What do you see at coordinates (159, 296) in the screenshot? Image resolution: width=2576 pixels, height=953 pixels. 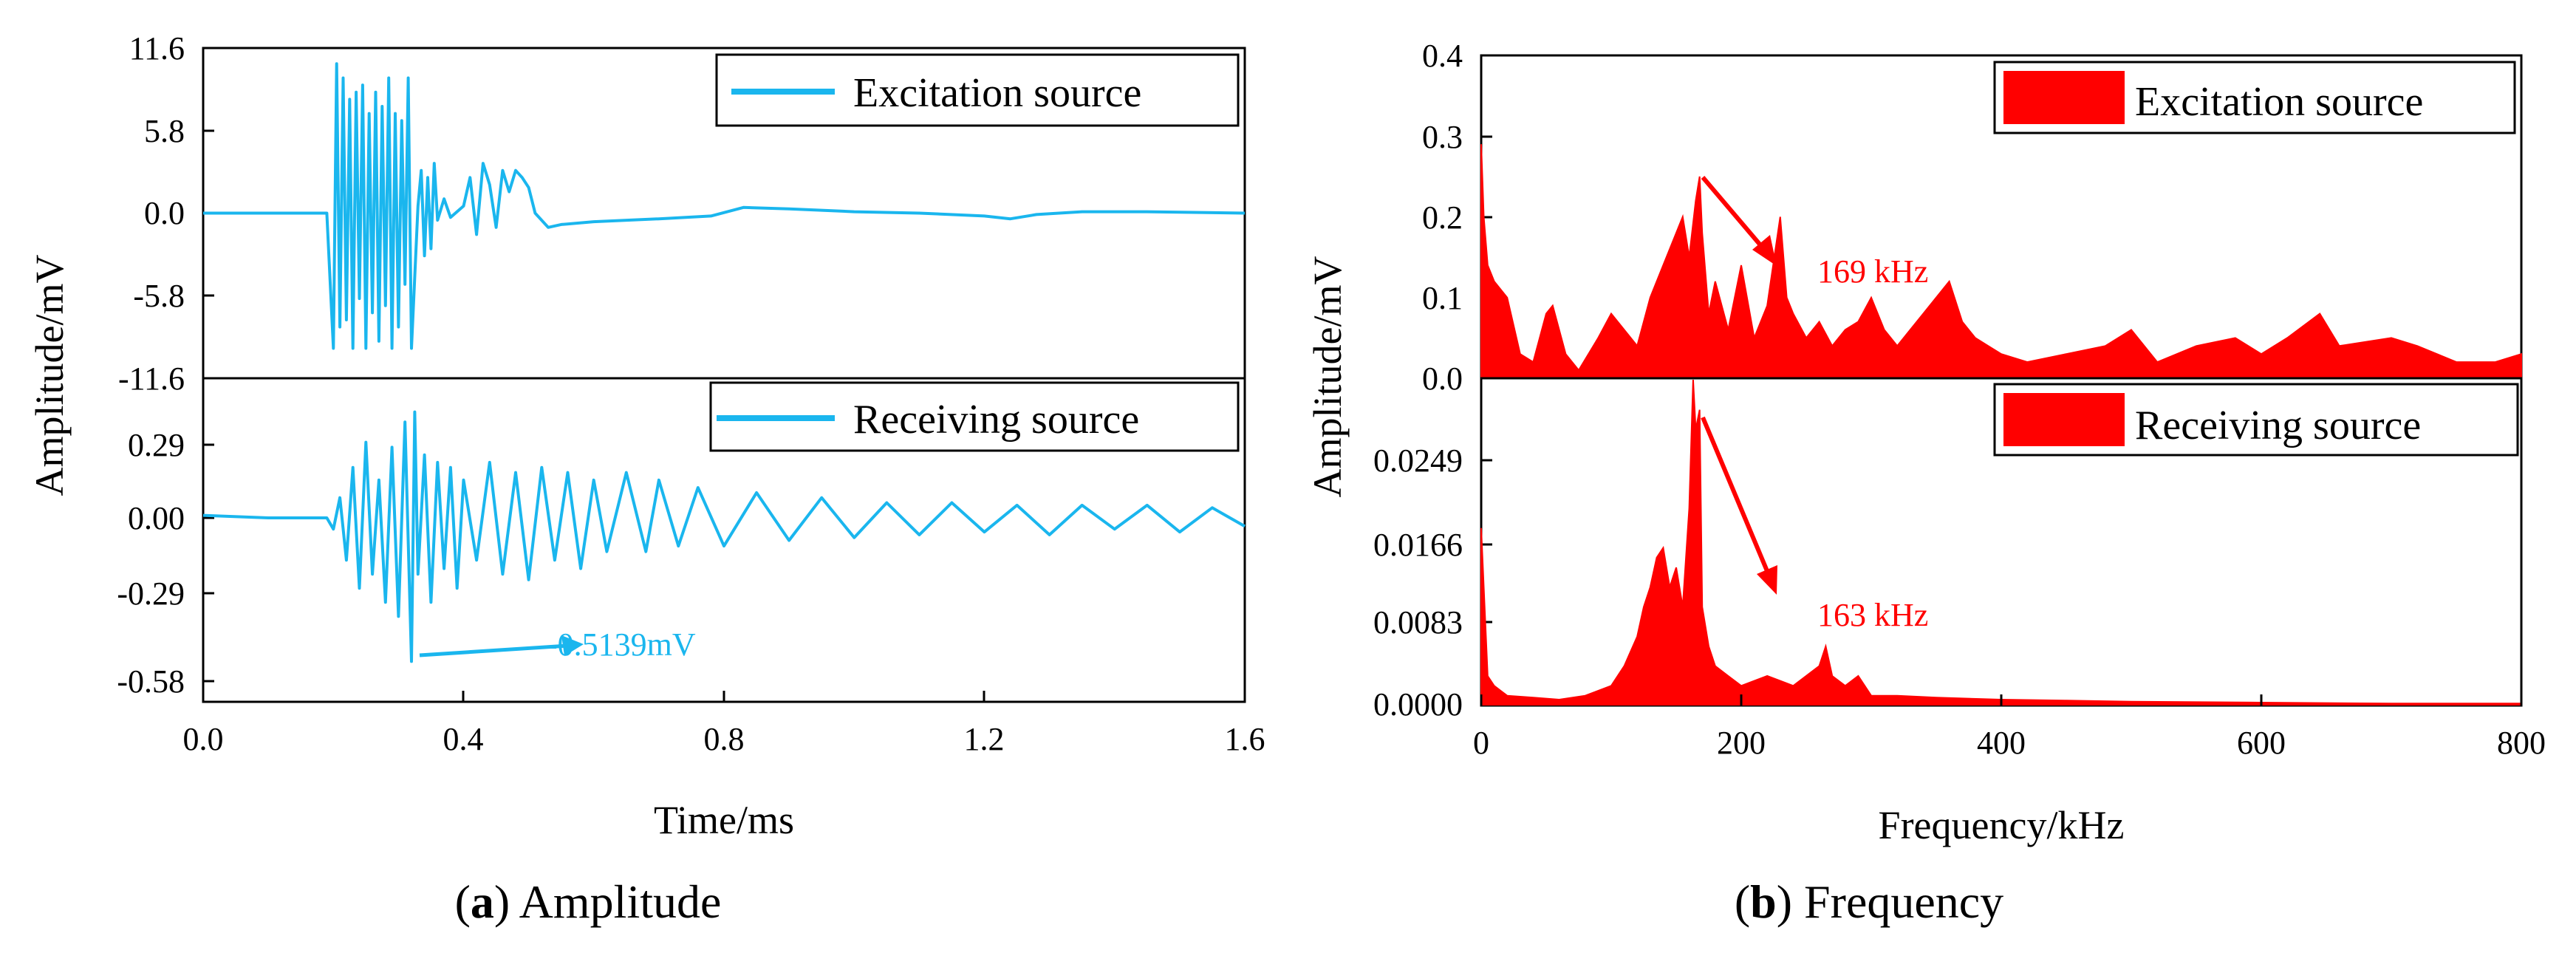 I see `y-tick-label: -5.8` at bounding box center [159, 296].